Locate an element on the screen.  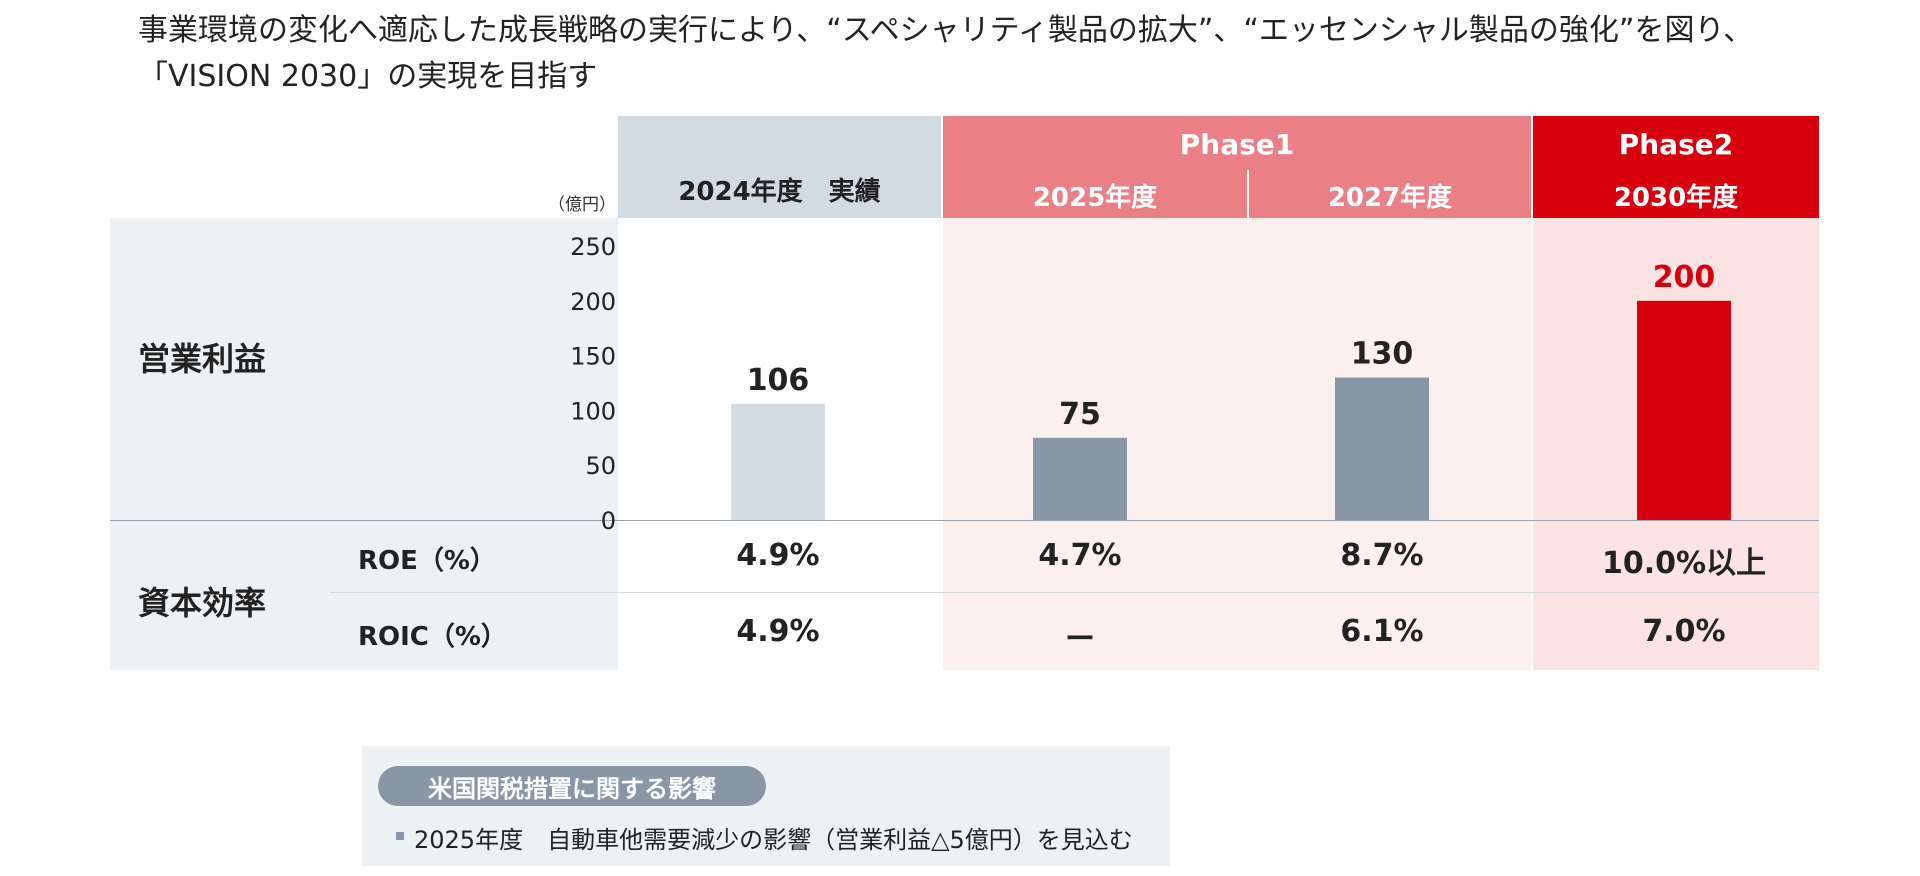
roic-value-3: 7.0% is located at coordinates (1684, 631).